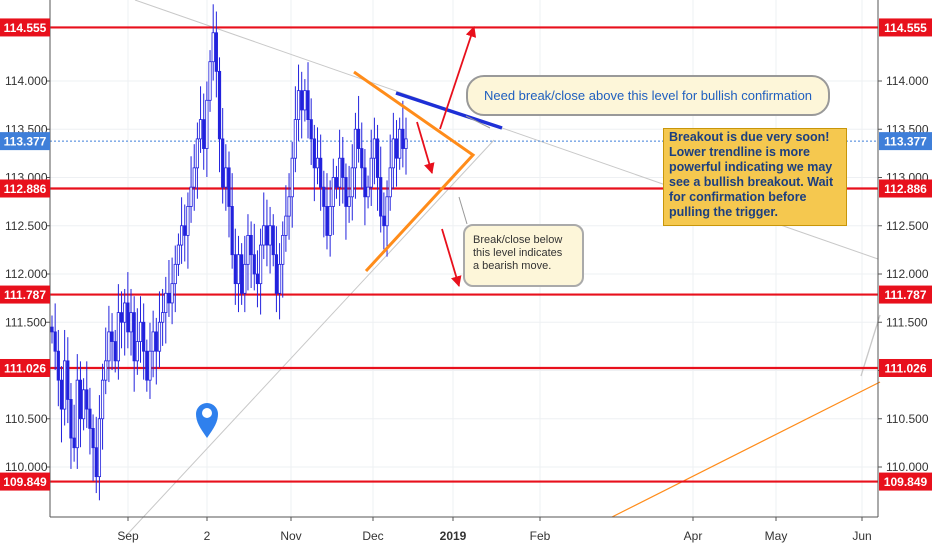 This screenshot has height=550, width=932. What do you see at coordinates (870, 345) in the screenshot?
I see `right-trendline` at bounding box center [870, 345].